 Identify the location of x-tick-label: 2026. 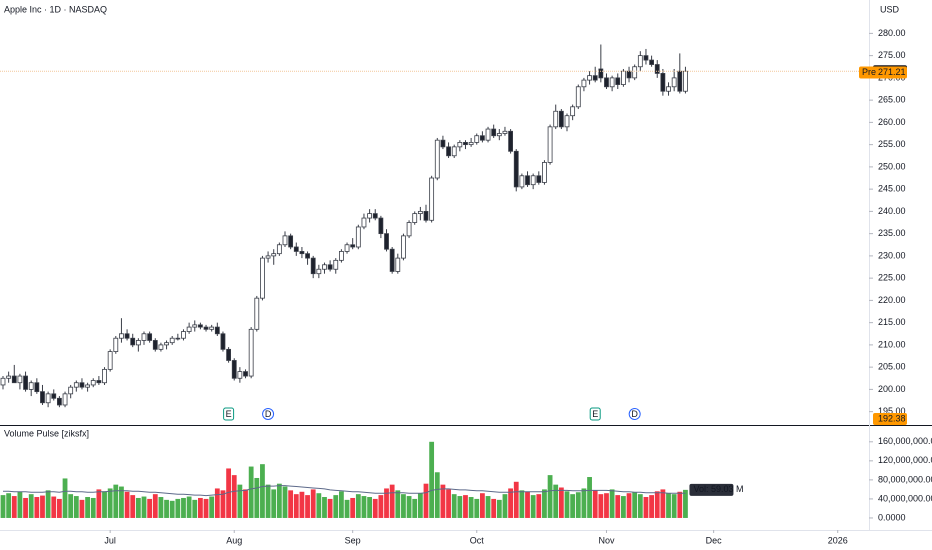
(838, 540).